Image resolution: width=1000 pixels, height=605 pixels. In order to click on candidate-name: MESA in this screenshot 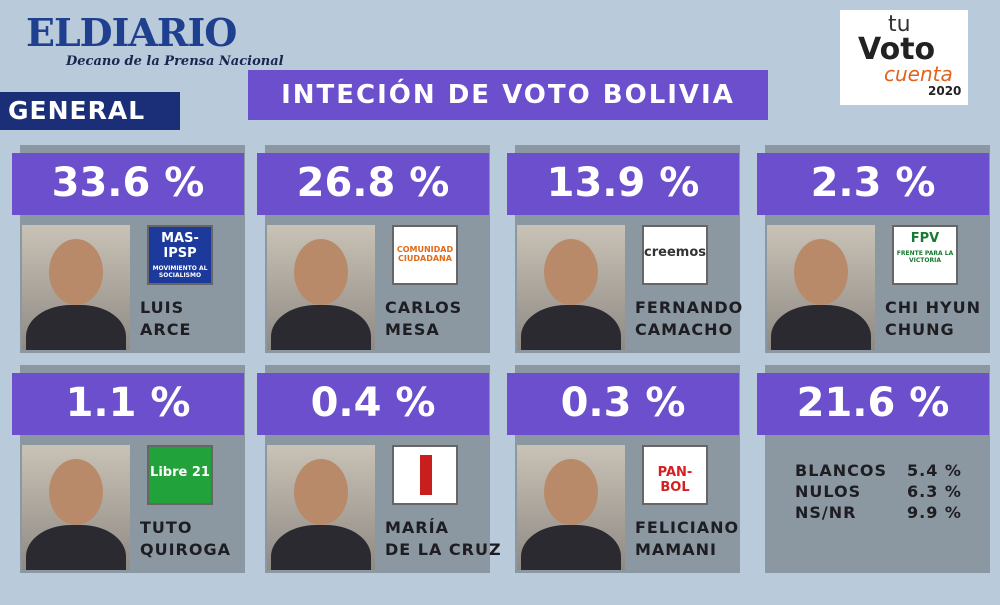, I will do `click(412, 329)`.